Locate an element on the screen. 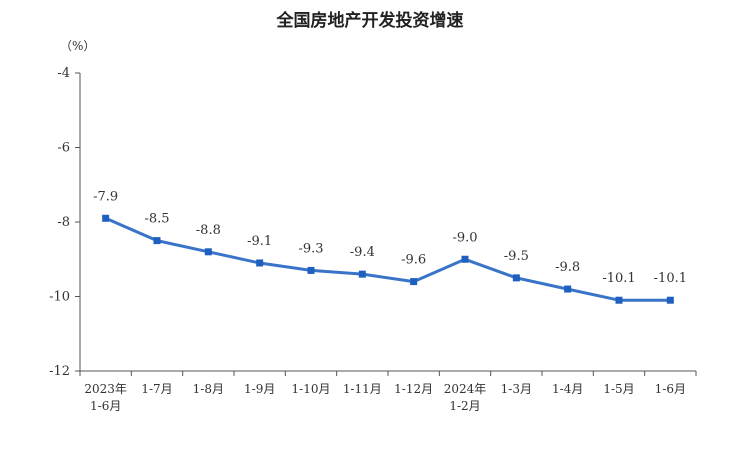 Image resolution: width=740 pixels, height=463 pixels. x-tick-label: 1-11月 is located at coordinates (362, 389).